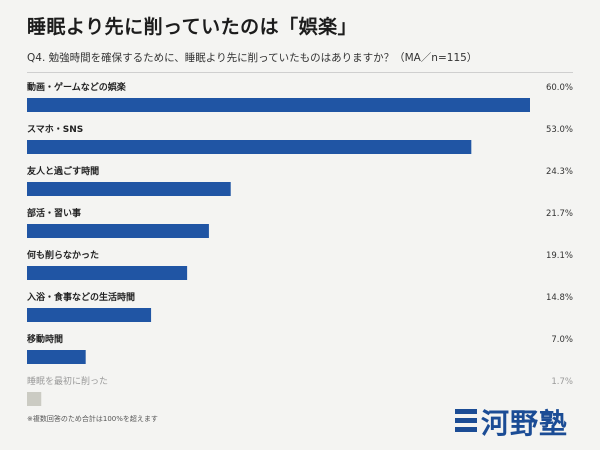 This screenshot has width=600, height=450. What do you see at coordinates (559, 214) in the screenshot?
I see `value-label: 21.7%` at bounding box center [559, 214].